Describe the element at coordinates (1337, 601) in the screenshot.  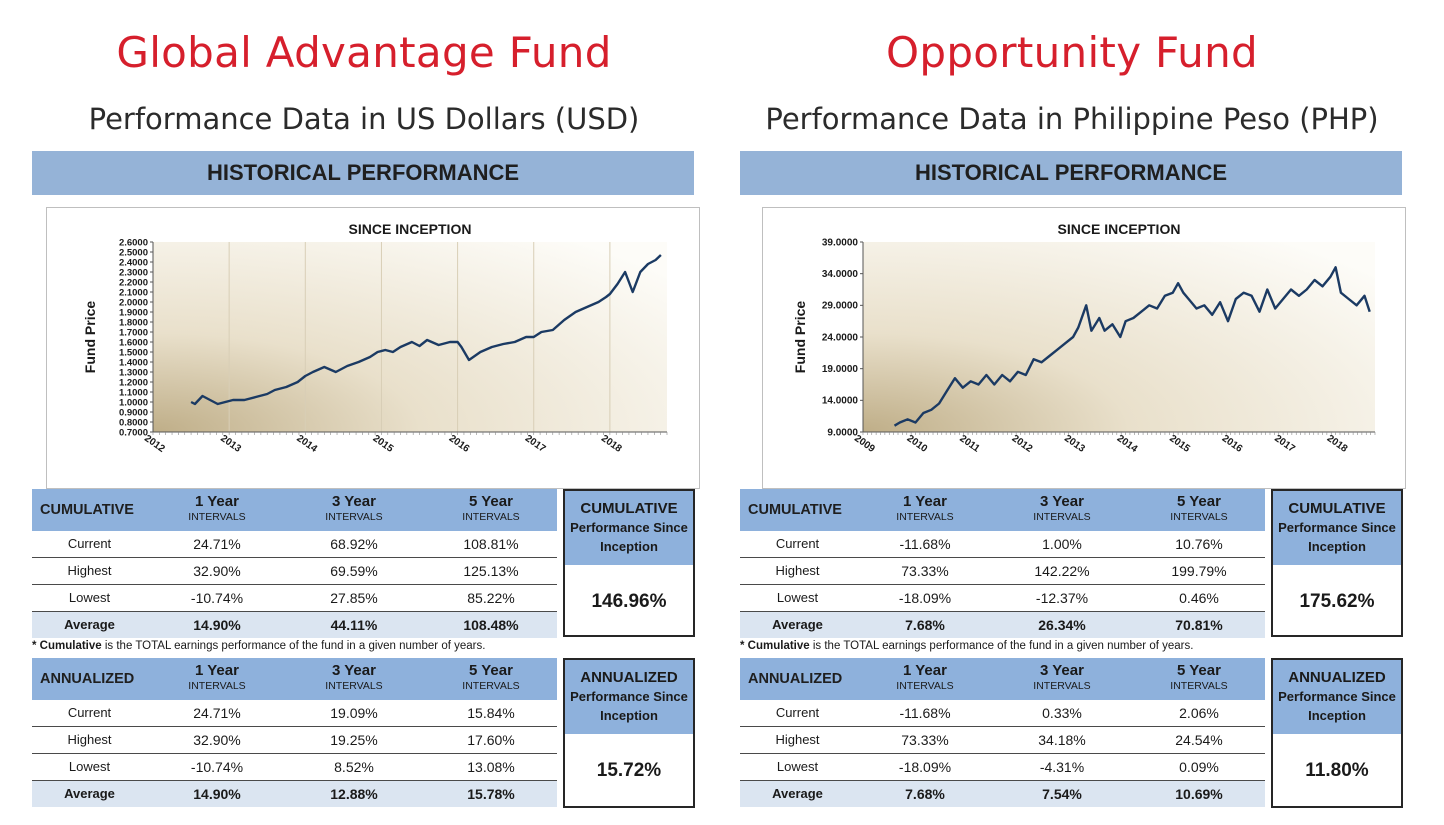
I see `since-inception-value: 175.62%` at that location.